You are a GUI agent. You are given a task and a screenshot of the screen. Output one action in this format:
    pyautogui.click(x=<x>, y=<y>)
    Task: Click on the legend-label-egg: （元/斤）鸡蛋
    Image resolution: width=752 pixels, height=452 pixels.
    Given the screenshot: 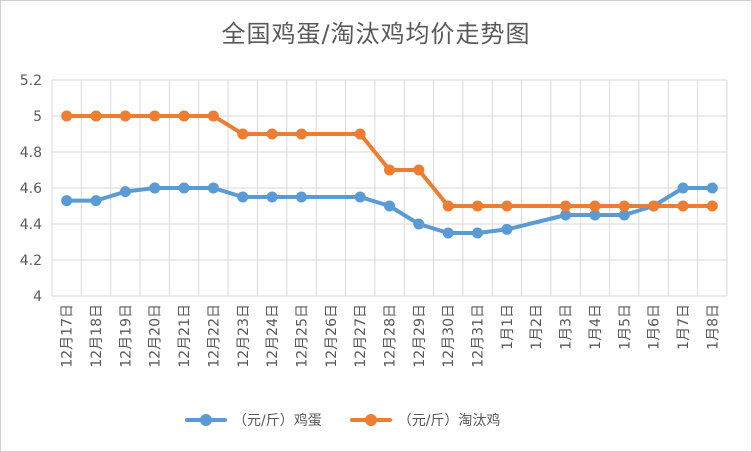 What is the action you would take?
    pyautogui.click(x=277, y=421)
    